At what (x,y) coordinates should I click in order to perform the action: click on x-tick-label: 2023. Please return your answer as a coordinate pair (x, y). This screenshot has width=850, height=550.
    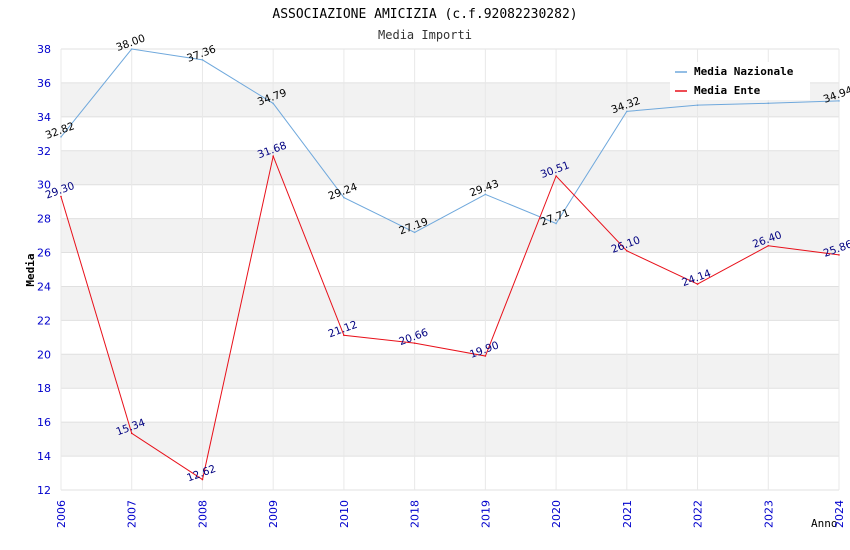
    Looking at the image, I should click on (768, 514).